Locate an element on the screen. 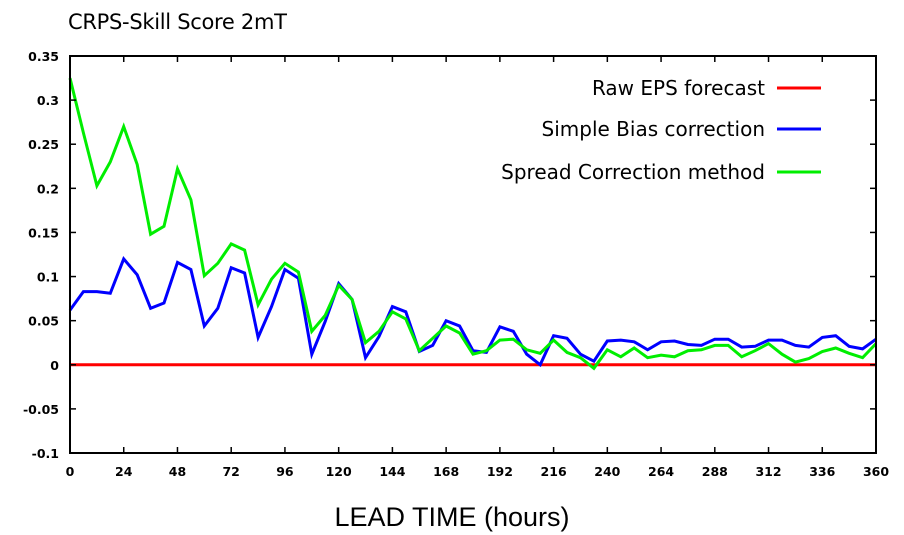  x-tick-label: 48 is located at coordinates (177, 471).